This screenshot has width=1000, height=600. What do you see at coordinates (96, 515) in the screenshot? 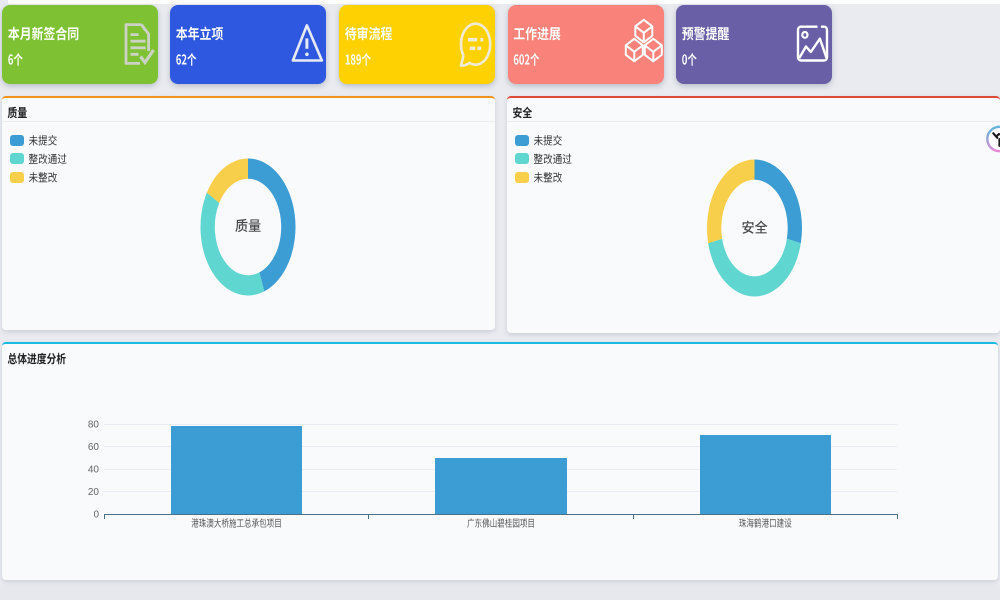
I see `svg-text: 0` at bounding box center [96, 515].